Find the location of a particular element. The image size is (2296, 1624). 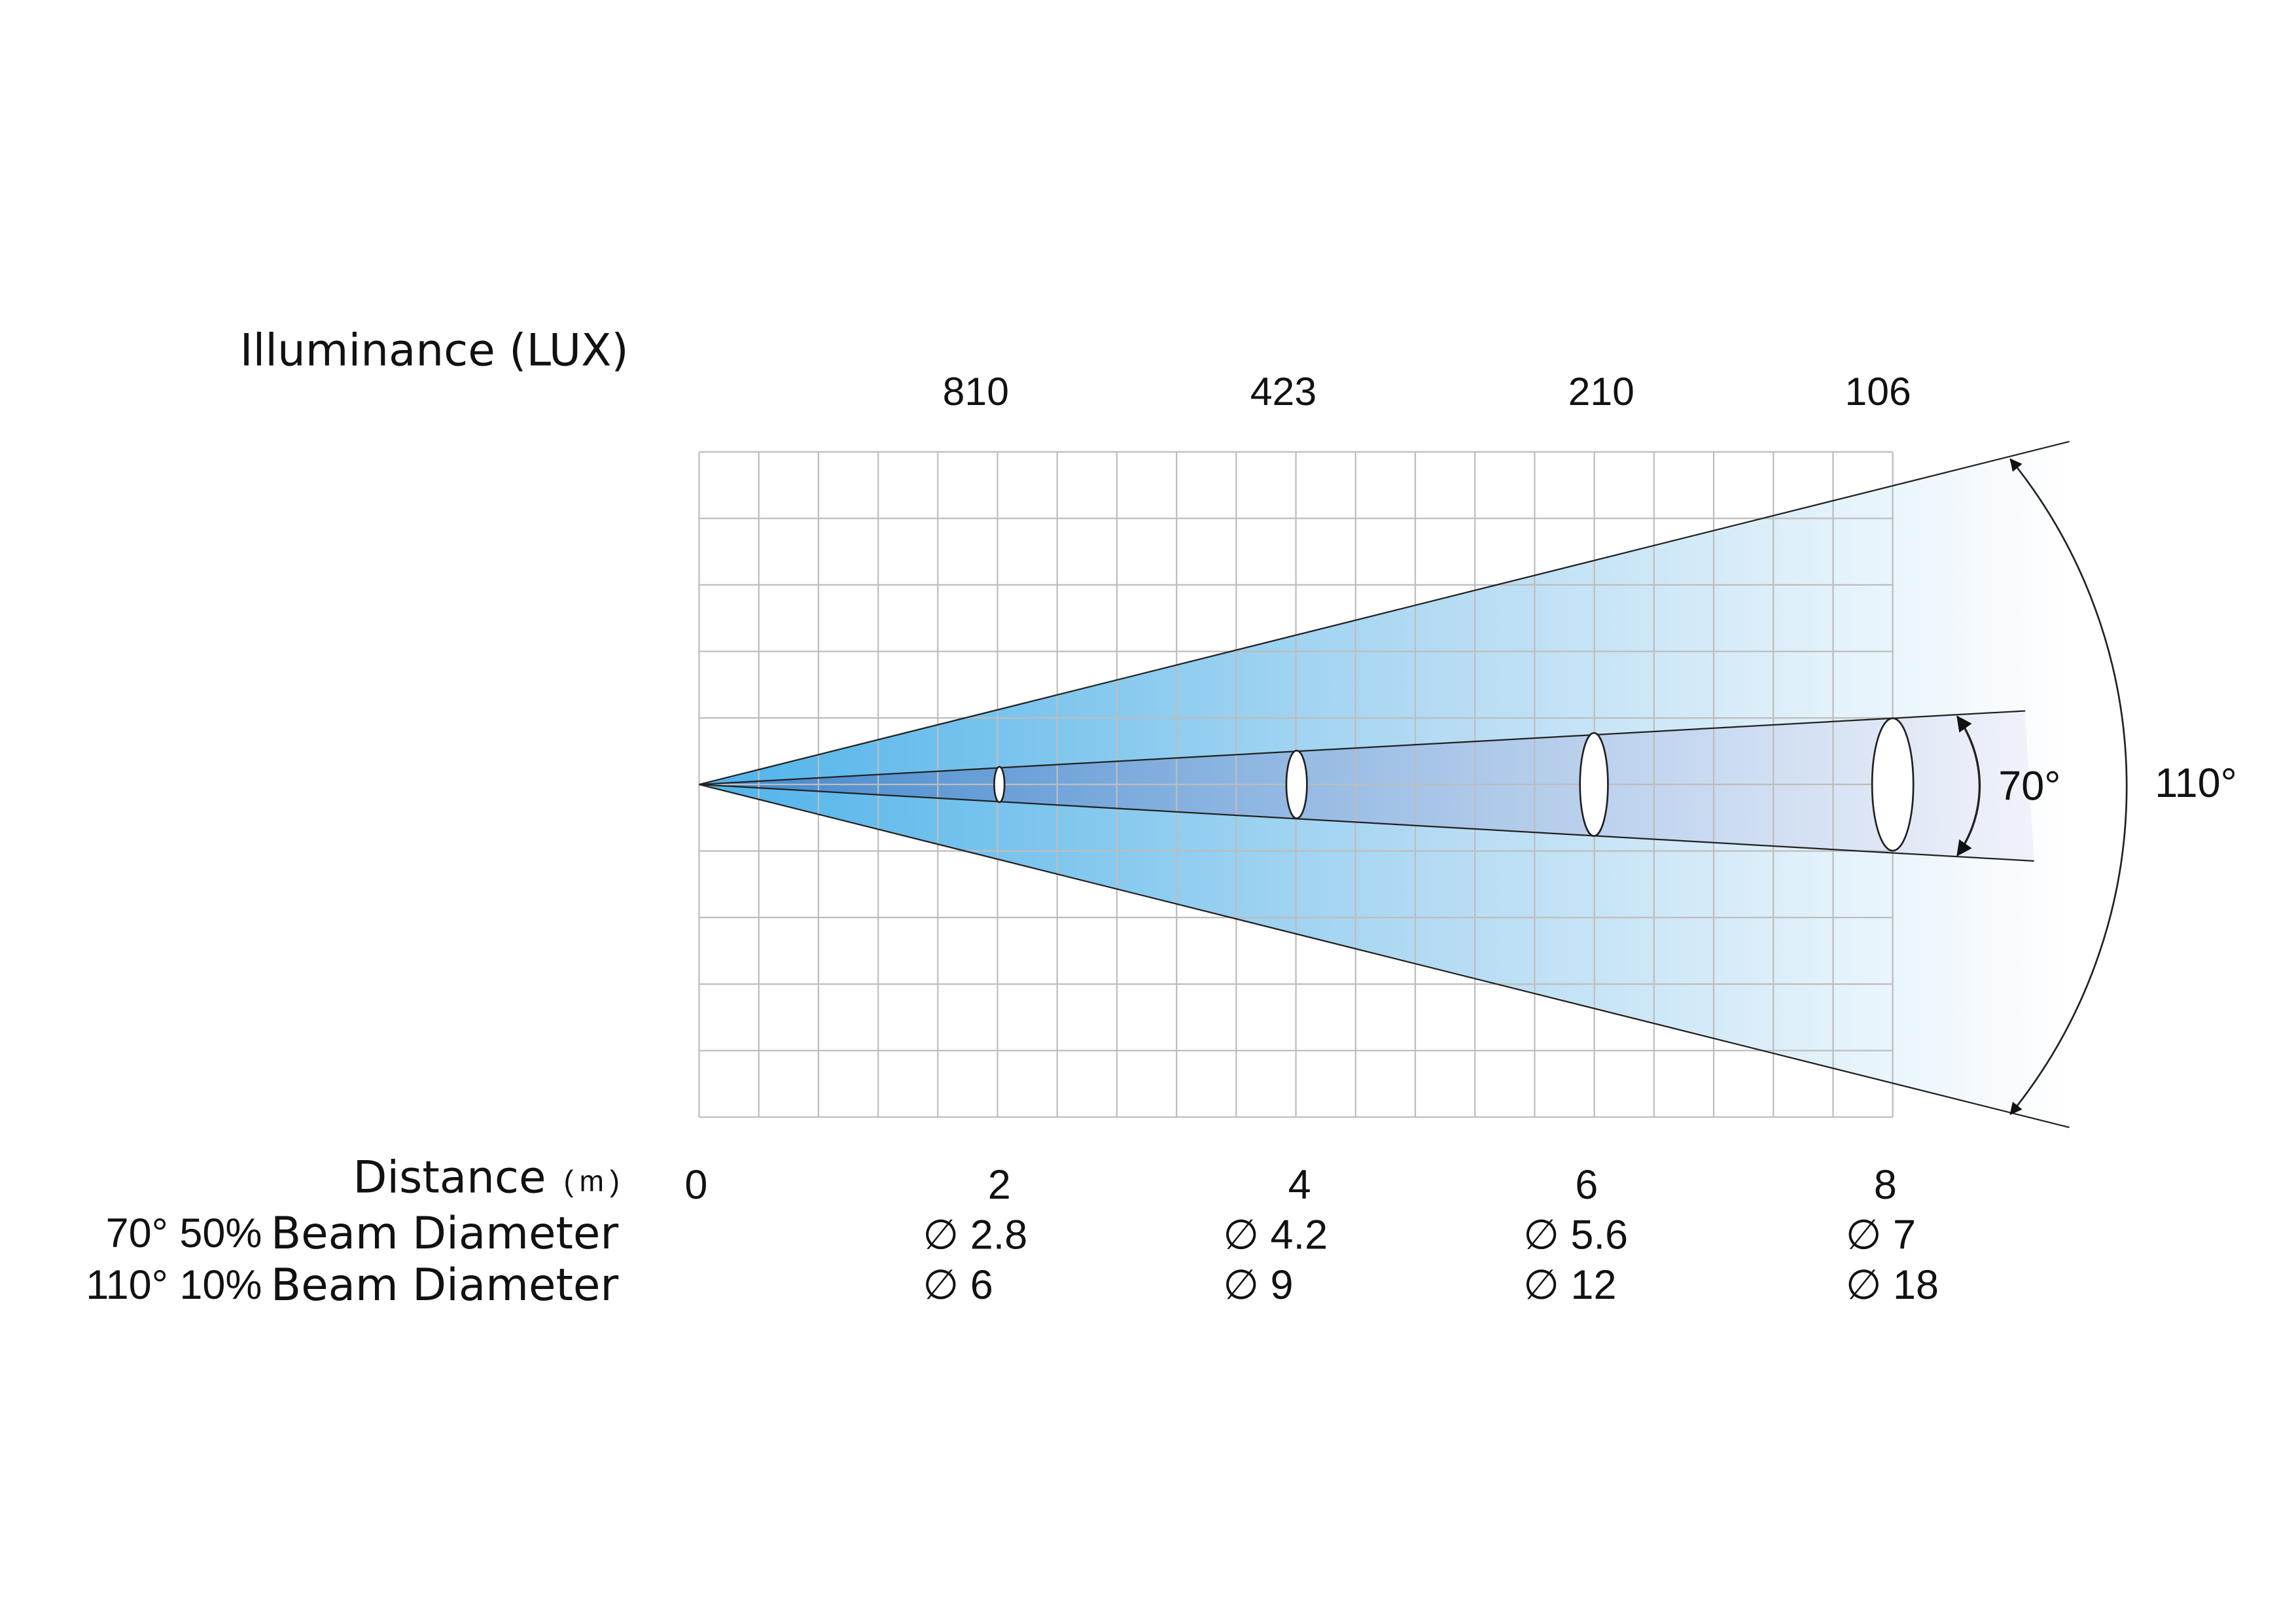

illuminance-value: 106 is located at coordinates (1878, 391).